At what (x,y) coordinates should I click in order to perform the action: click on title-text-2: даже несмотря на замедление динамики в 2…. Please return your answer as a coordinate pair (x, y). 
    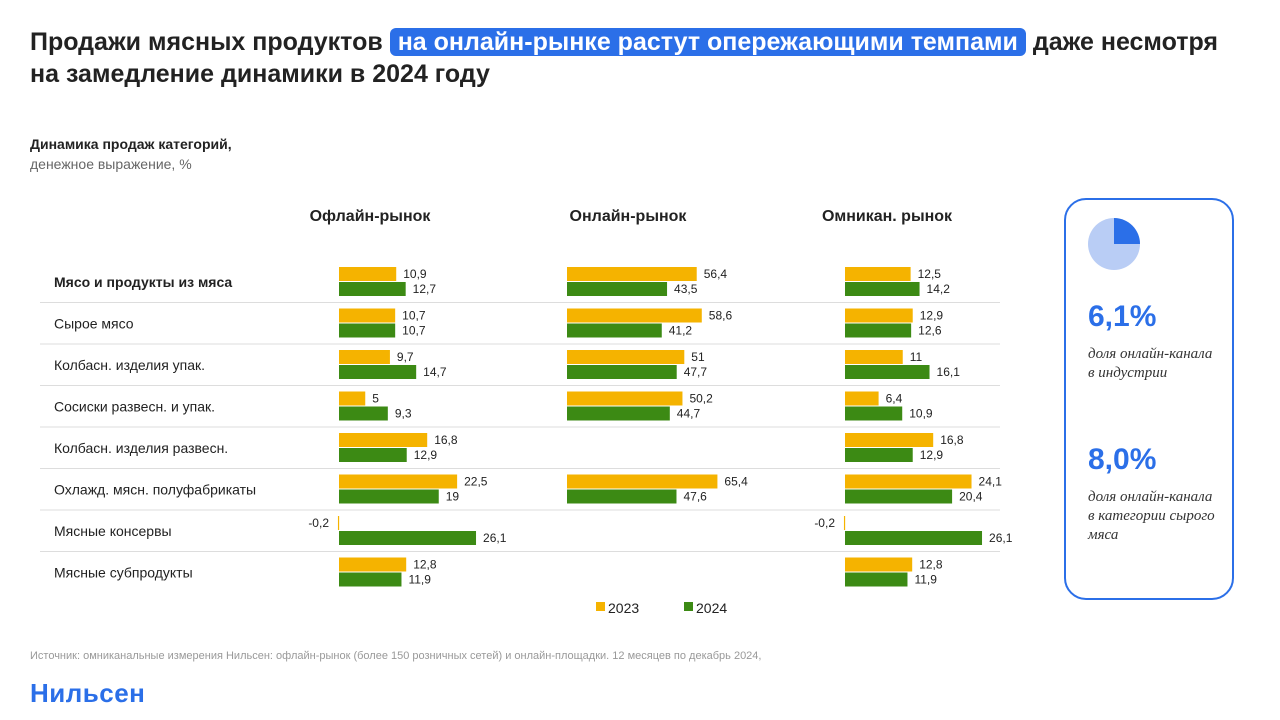
    Looking at the image, I should click on (624, 58).